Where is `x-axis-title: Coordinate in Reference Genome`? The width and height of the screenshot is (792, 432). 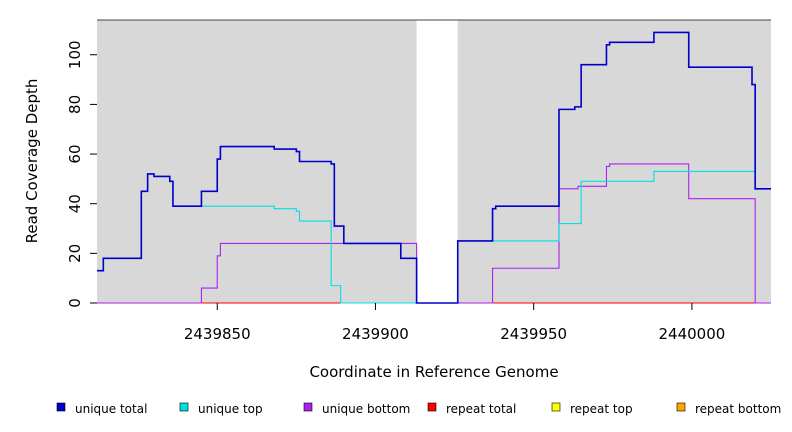 x-axis-title: Coordinate in Reference Genome is located at coordinates (433, 372).